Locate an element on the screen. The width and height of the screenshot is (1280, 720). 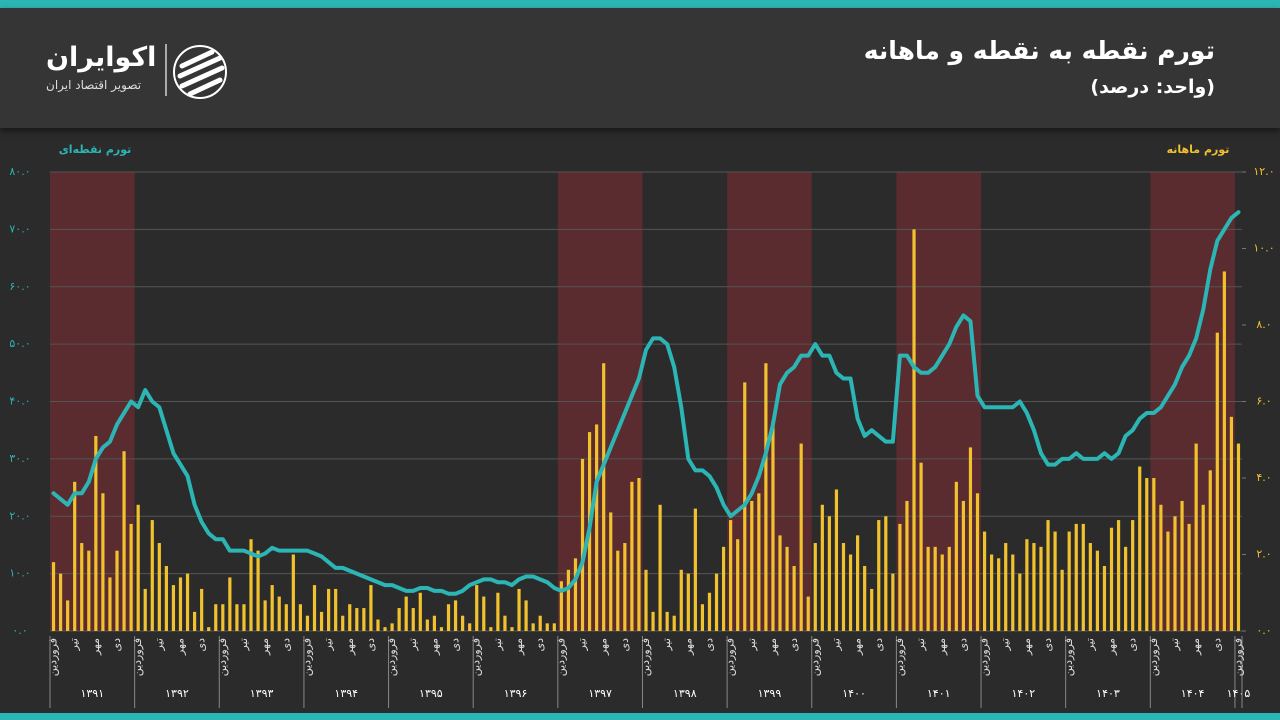
year-label: ۱۴۰۱ is located at coordinates (939, 693).